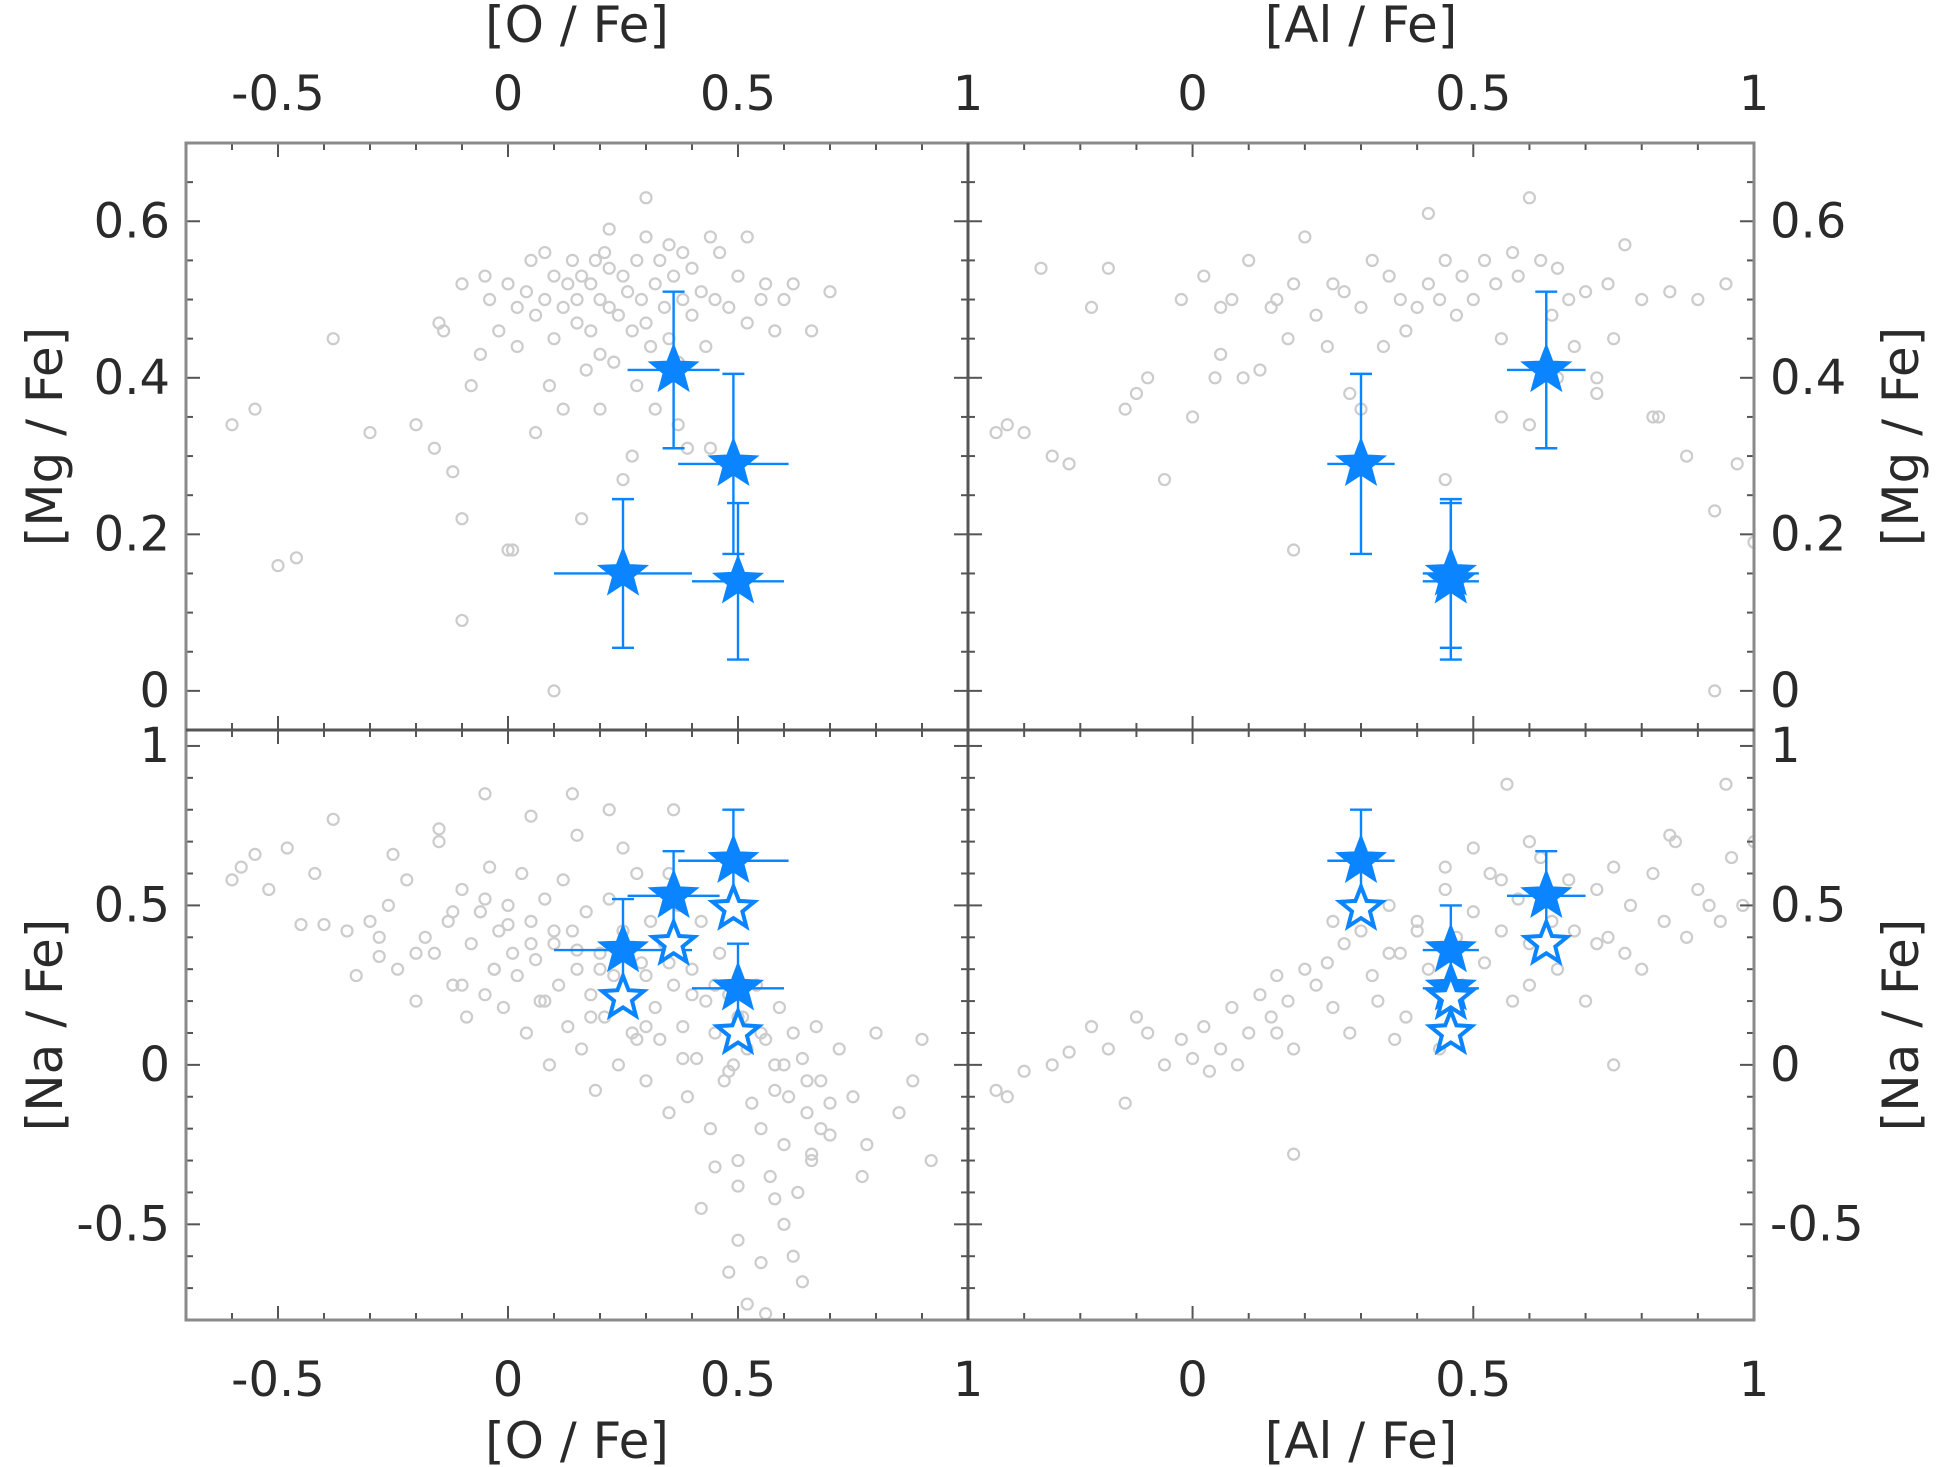  What do you see at coordinates (968, 94) in the screenshot?
I see `x-tick-label: 1` at bounding box center [968, 94].